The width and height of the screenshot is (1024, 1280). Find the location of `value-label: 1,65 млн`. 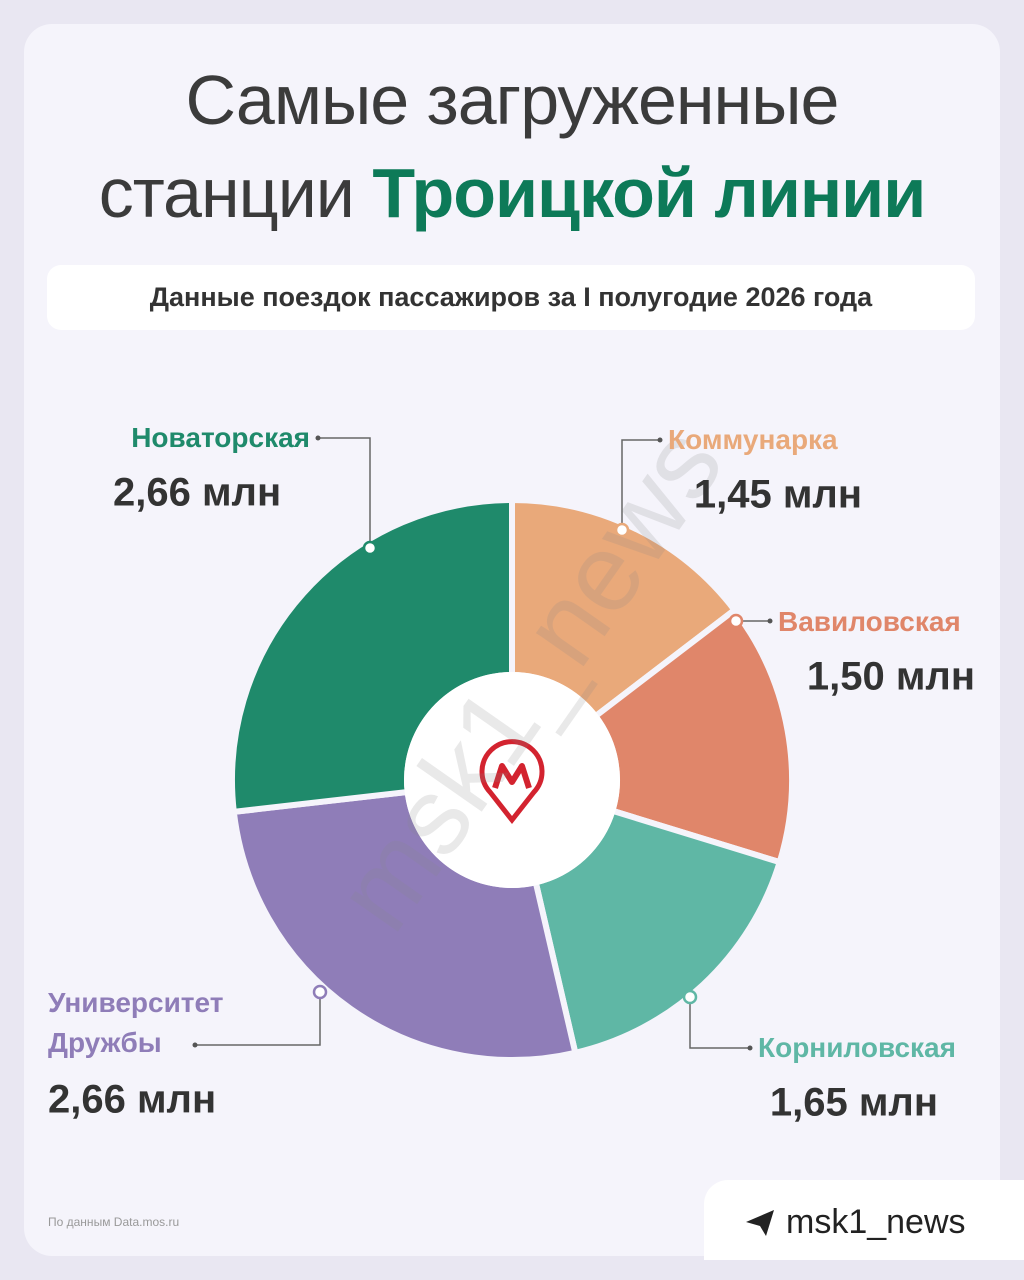

value-label: 1,65 млн is located at coordinates (853, 1102).